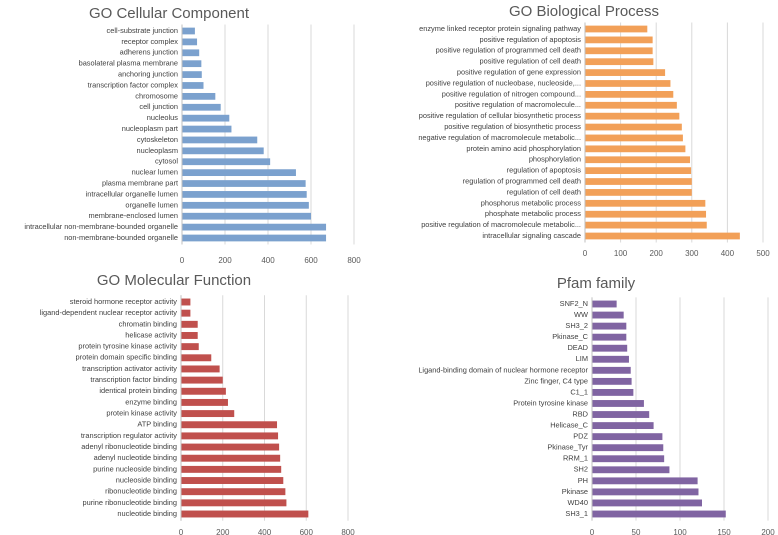 Image resolution: width=778 pixels, height=535 pixels. Describe the element at coordinates (129, 368) in the screenshot. I see `chart-3-category-label: transcription activator activity` at that location.